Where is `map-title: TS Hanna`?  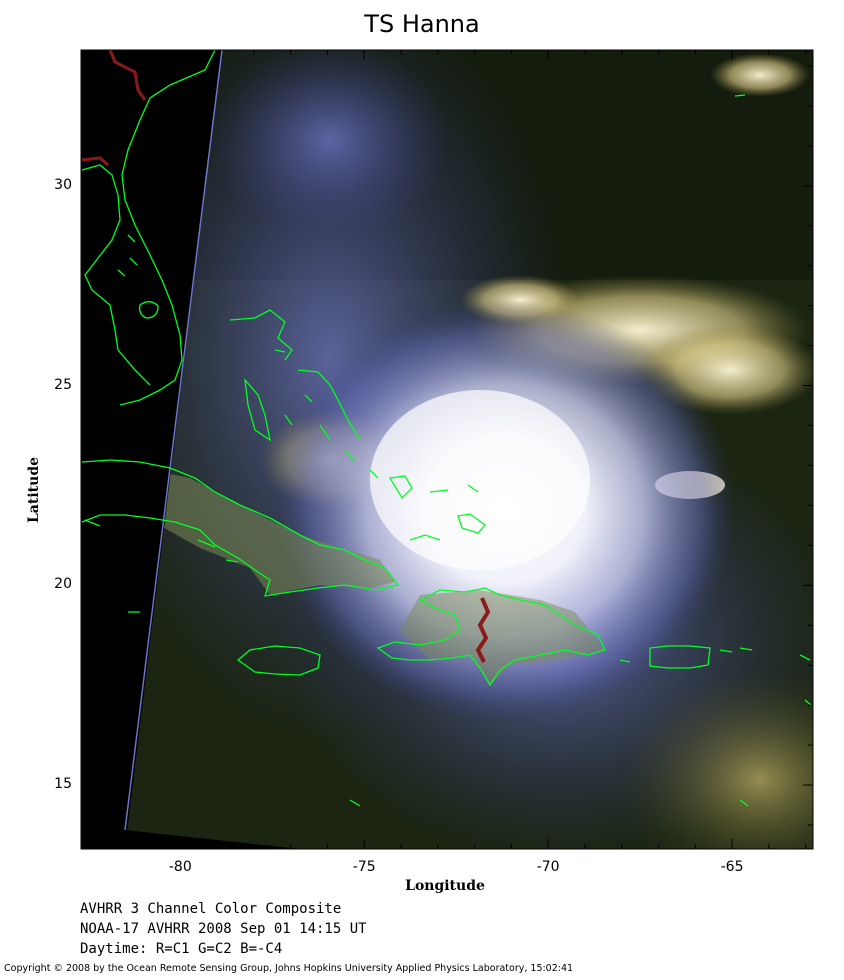
map-title: TS Hanna is located at coordinates (422, 24).